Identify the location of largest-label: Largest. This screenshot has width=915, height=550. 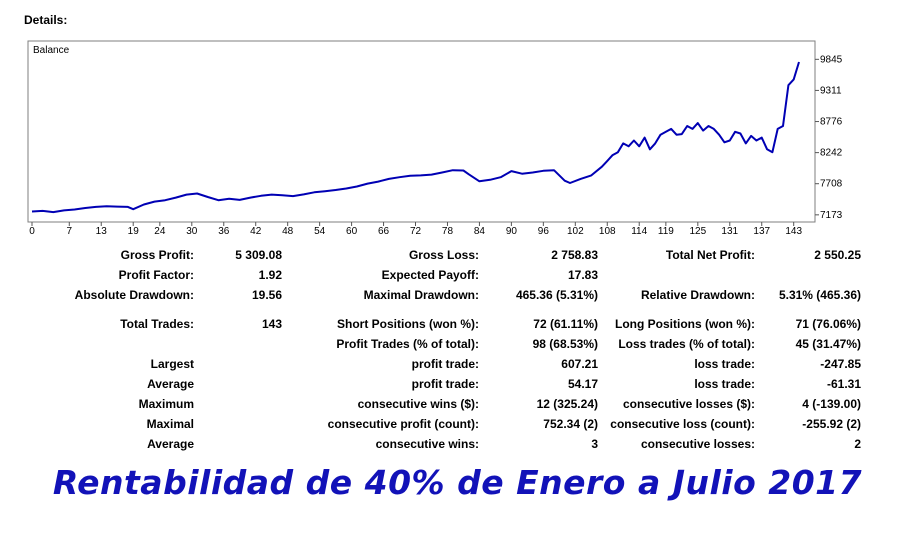
(172, 364).